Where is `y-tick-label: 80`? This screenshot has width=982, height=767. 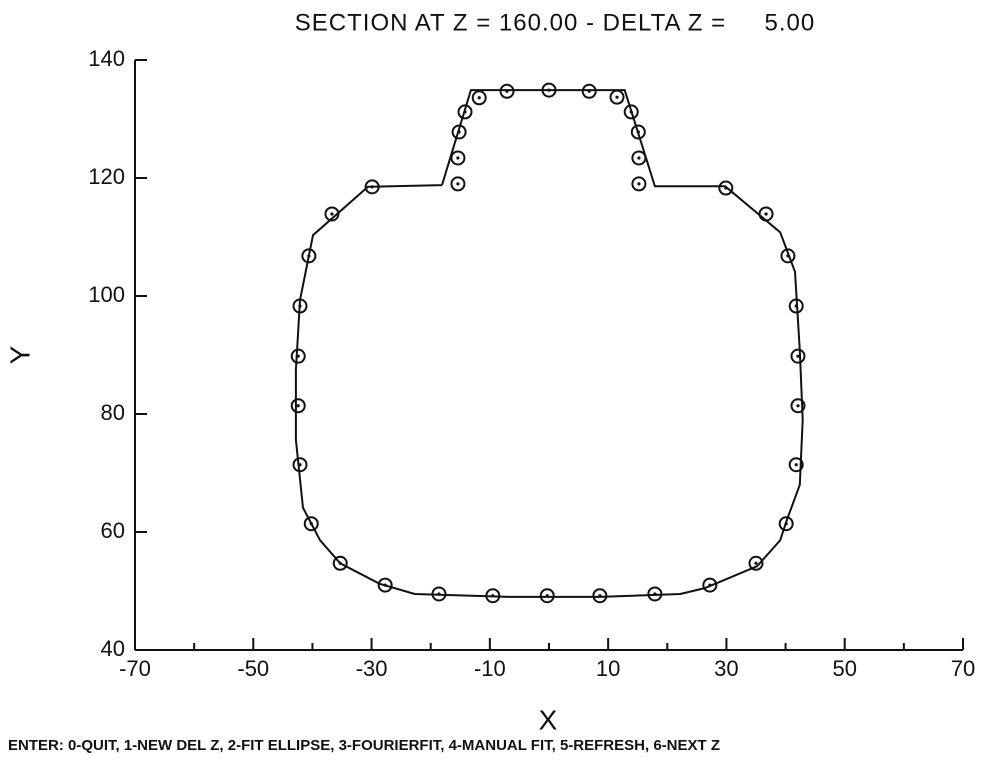 y-tick-label: 80 is located at coordinates (113, 412).